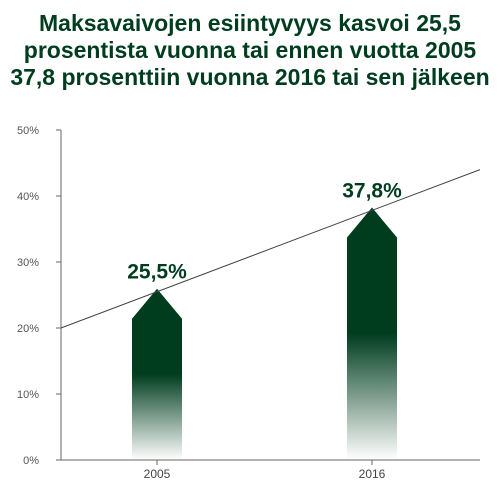 This screenshot has width=500, height=500. I want to click on x-tick-label: 2016, so click(372, 474).